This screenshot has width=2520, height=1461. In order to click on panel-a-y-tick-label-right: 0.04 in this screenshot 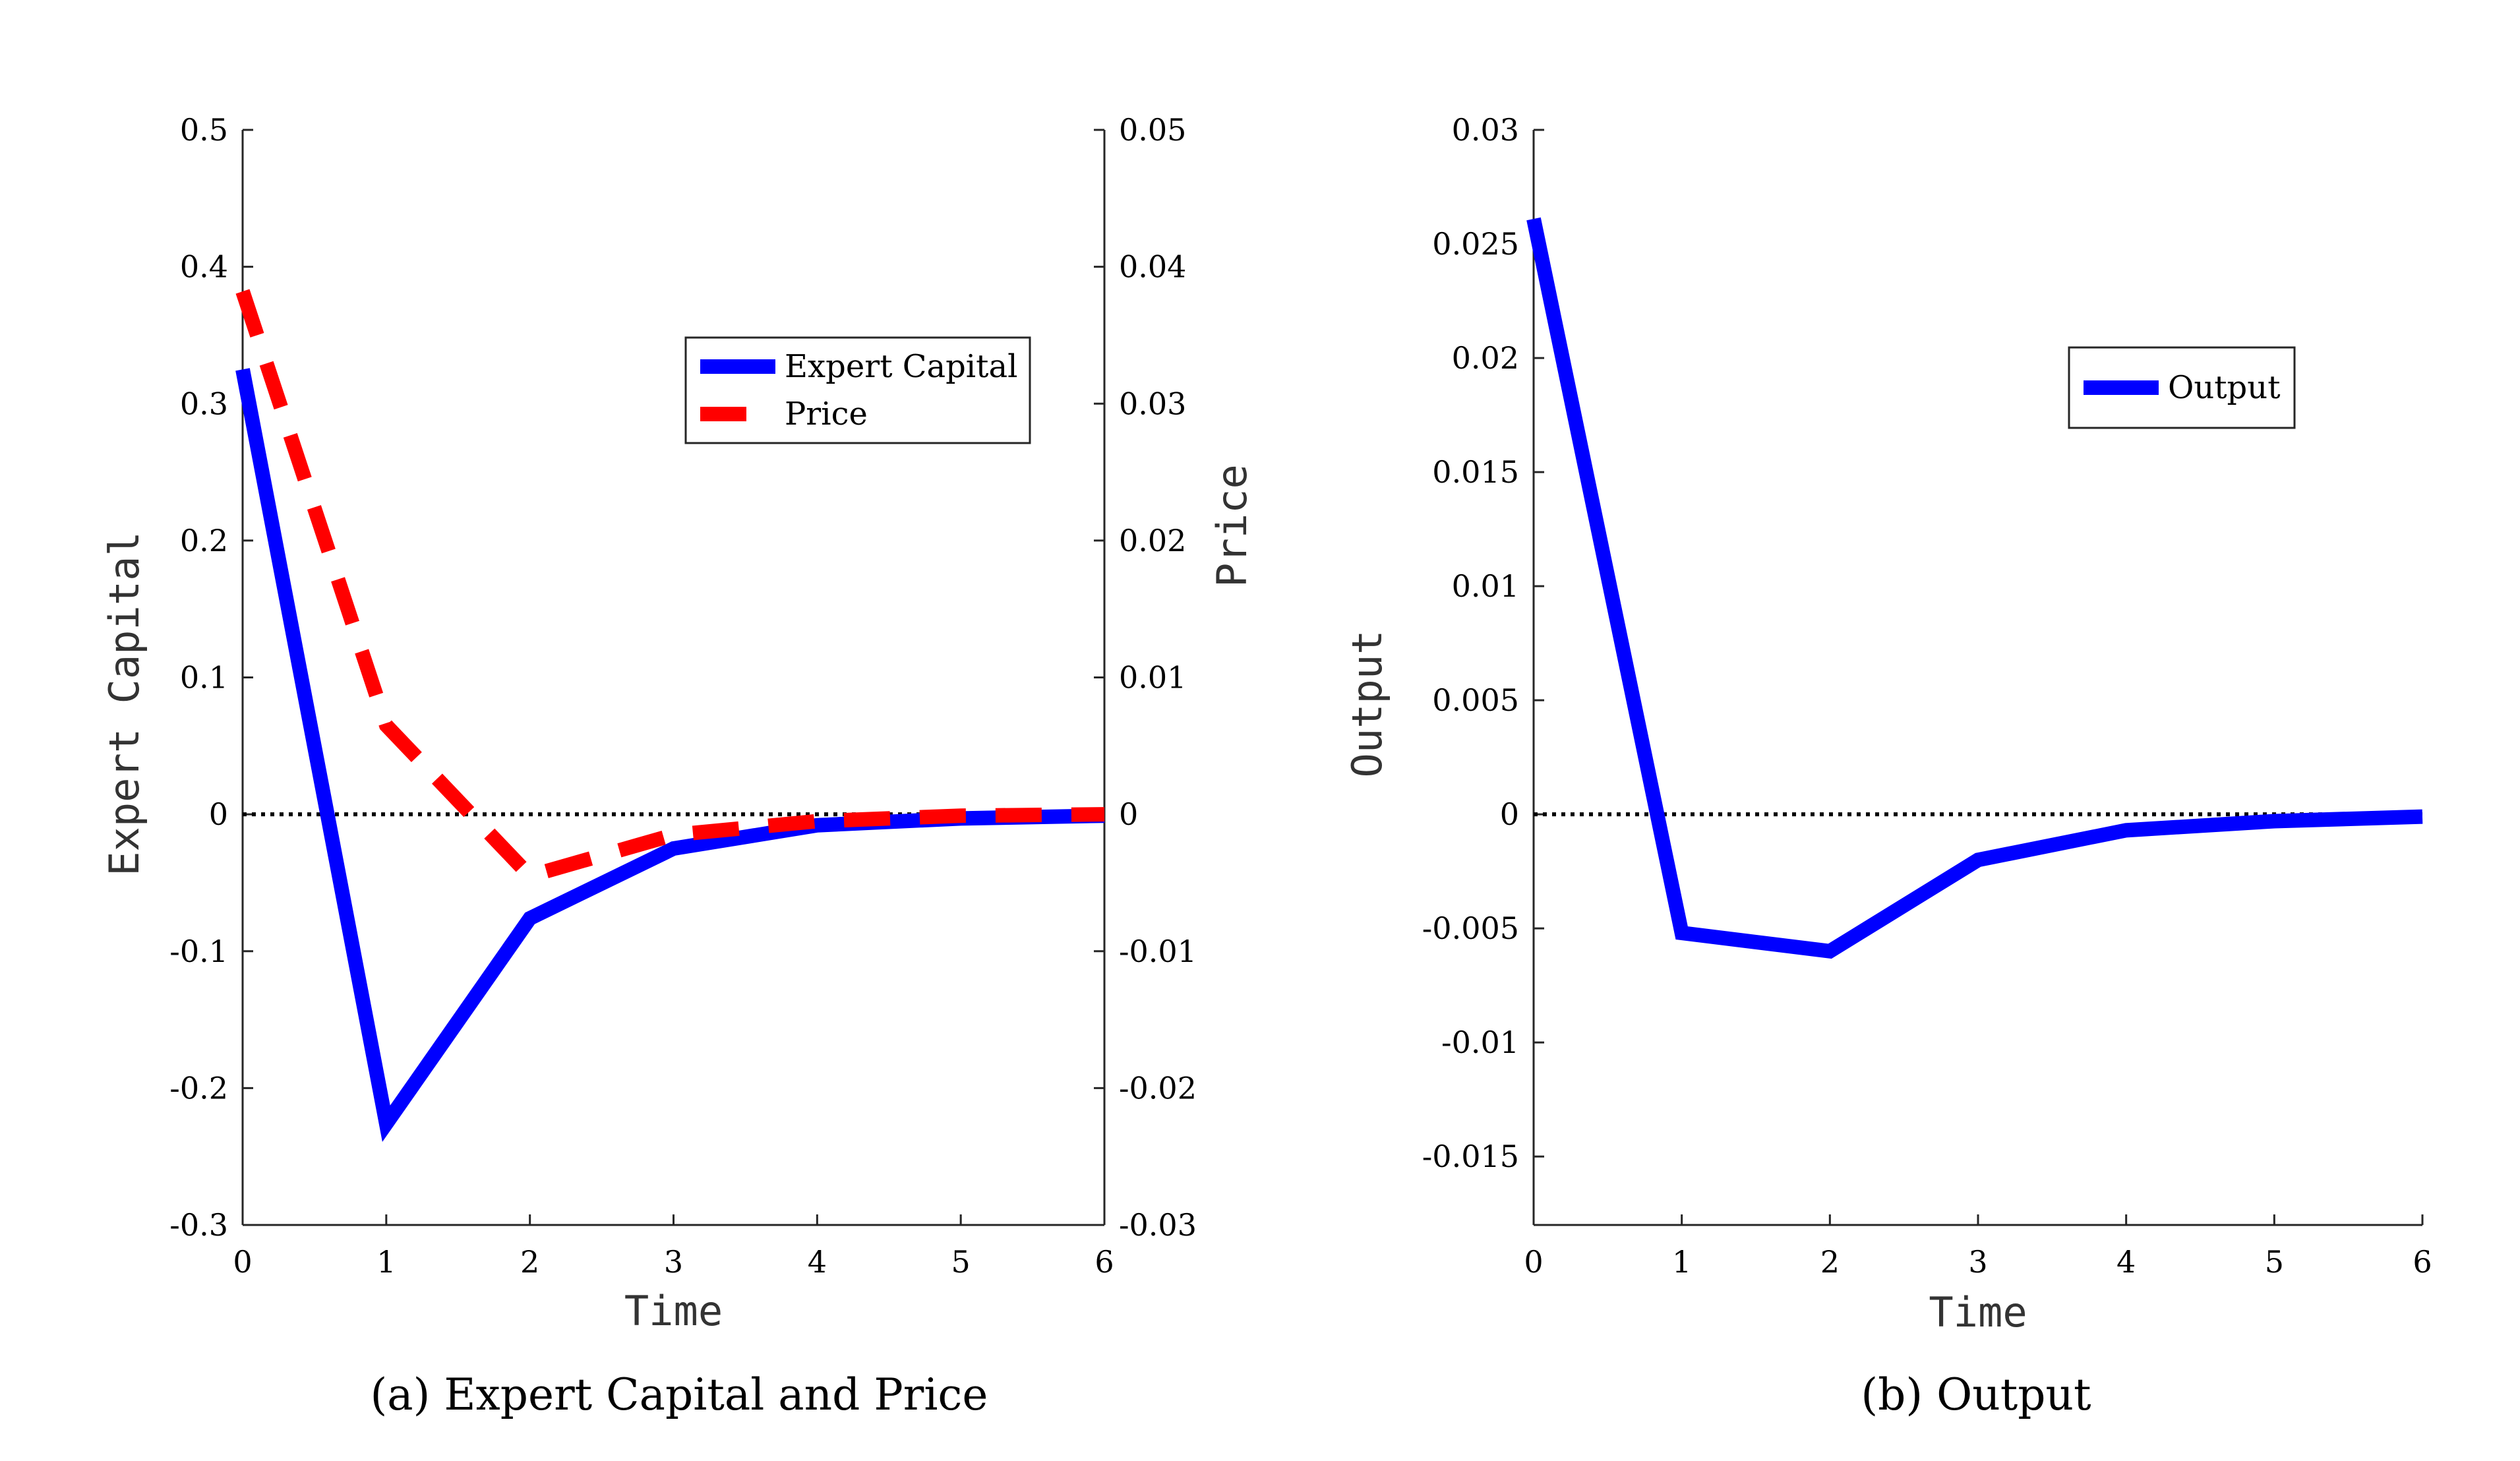, I will do `click(1152, 267)`.